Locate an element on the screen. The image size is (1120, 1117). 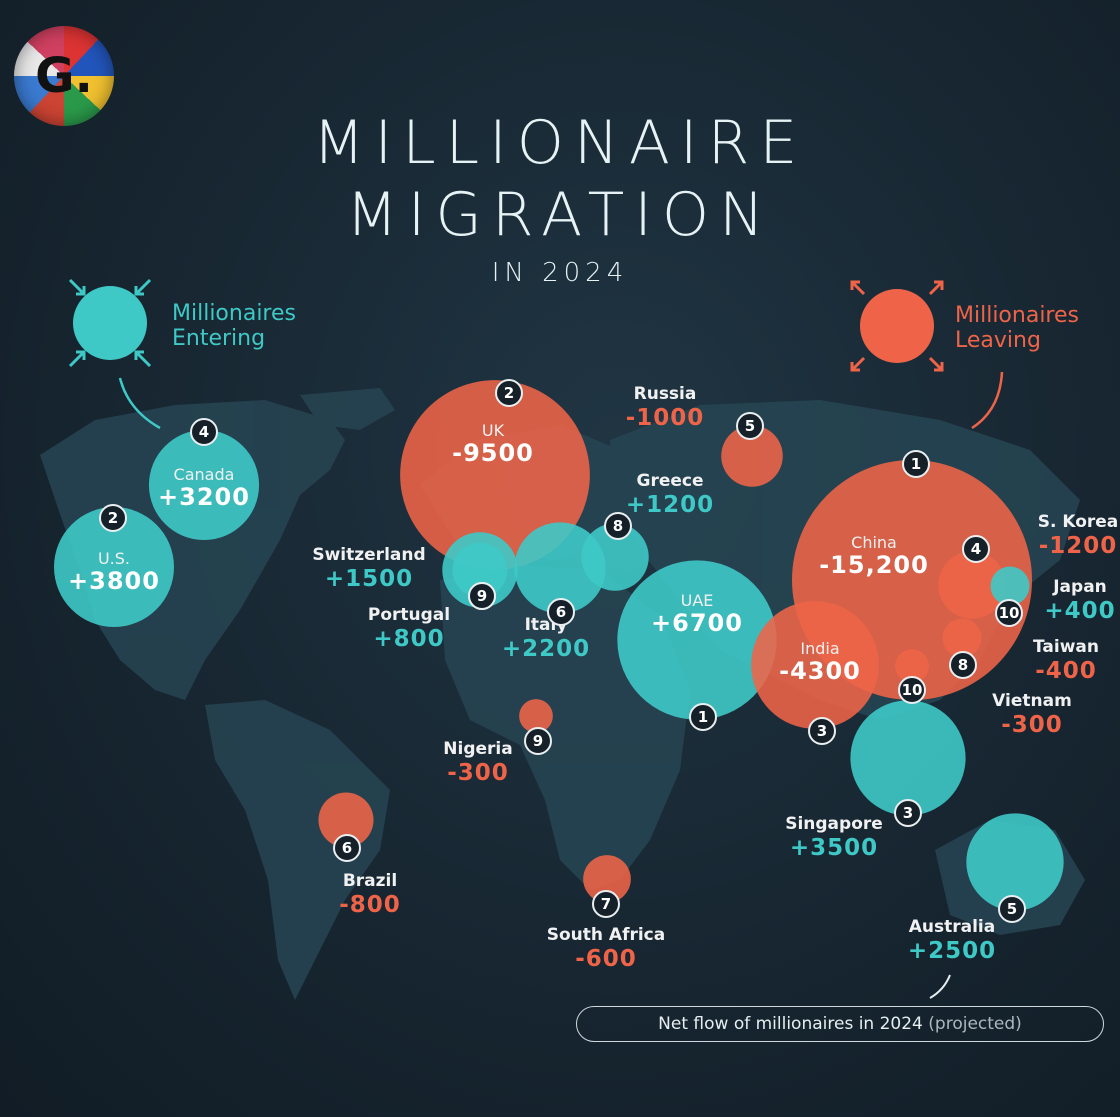
bubble-russia is located at coordinates (752, 456).